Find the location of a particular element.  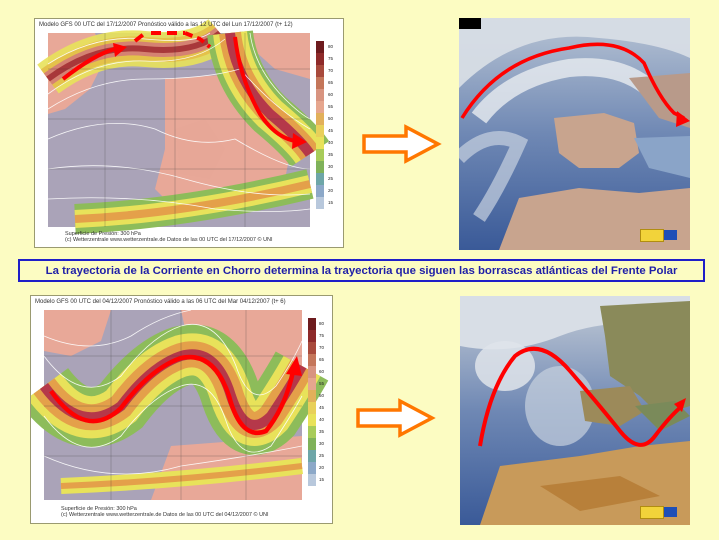

top-satellite-image is located at coordinates (574, 134).